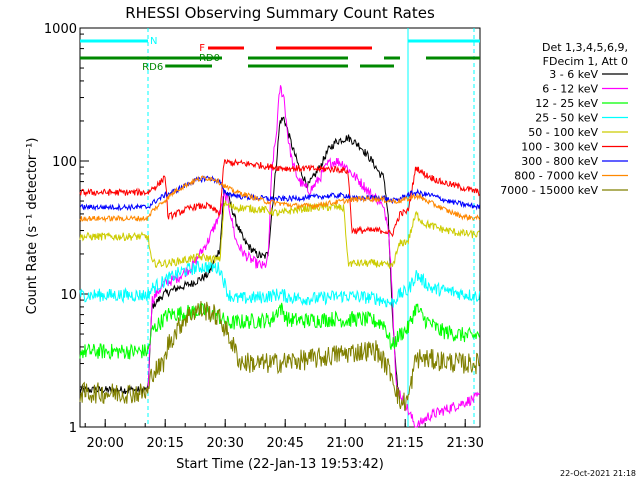  I want to click on legend-entry-label: 3 - 6 keV, so click(573, 74).